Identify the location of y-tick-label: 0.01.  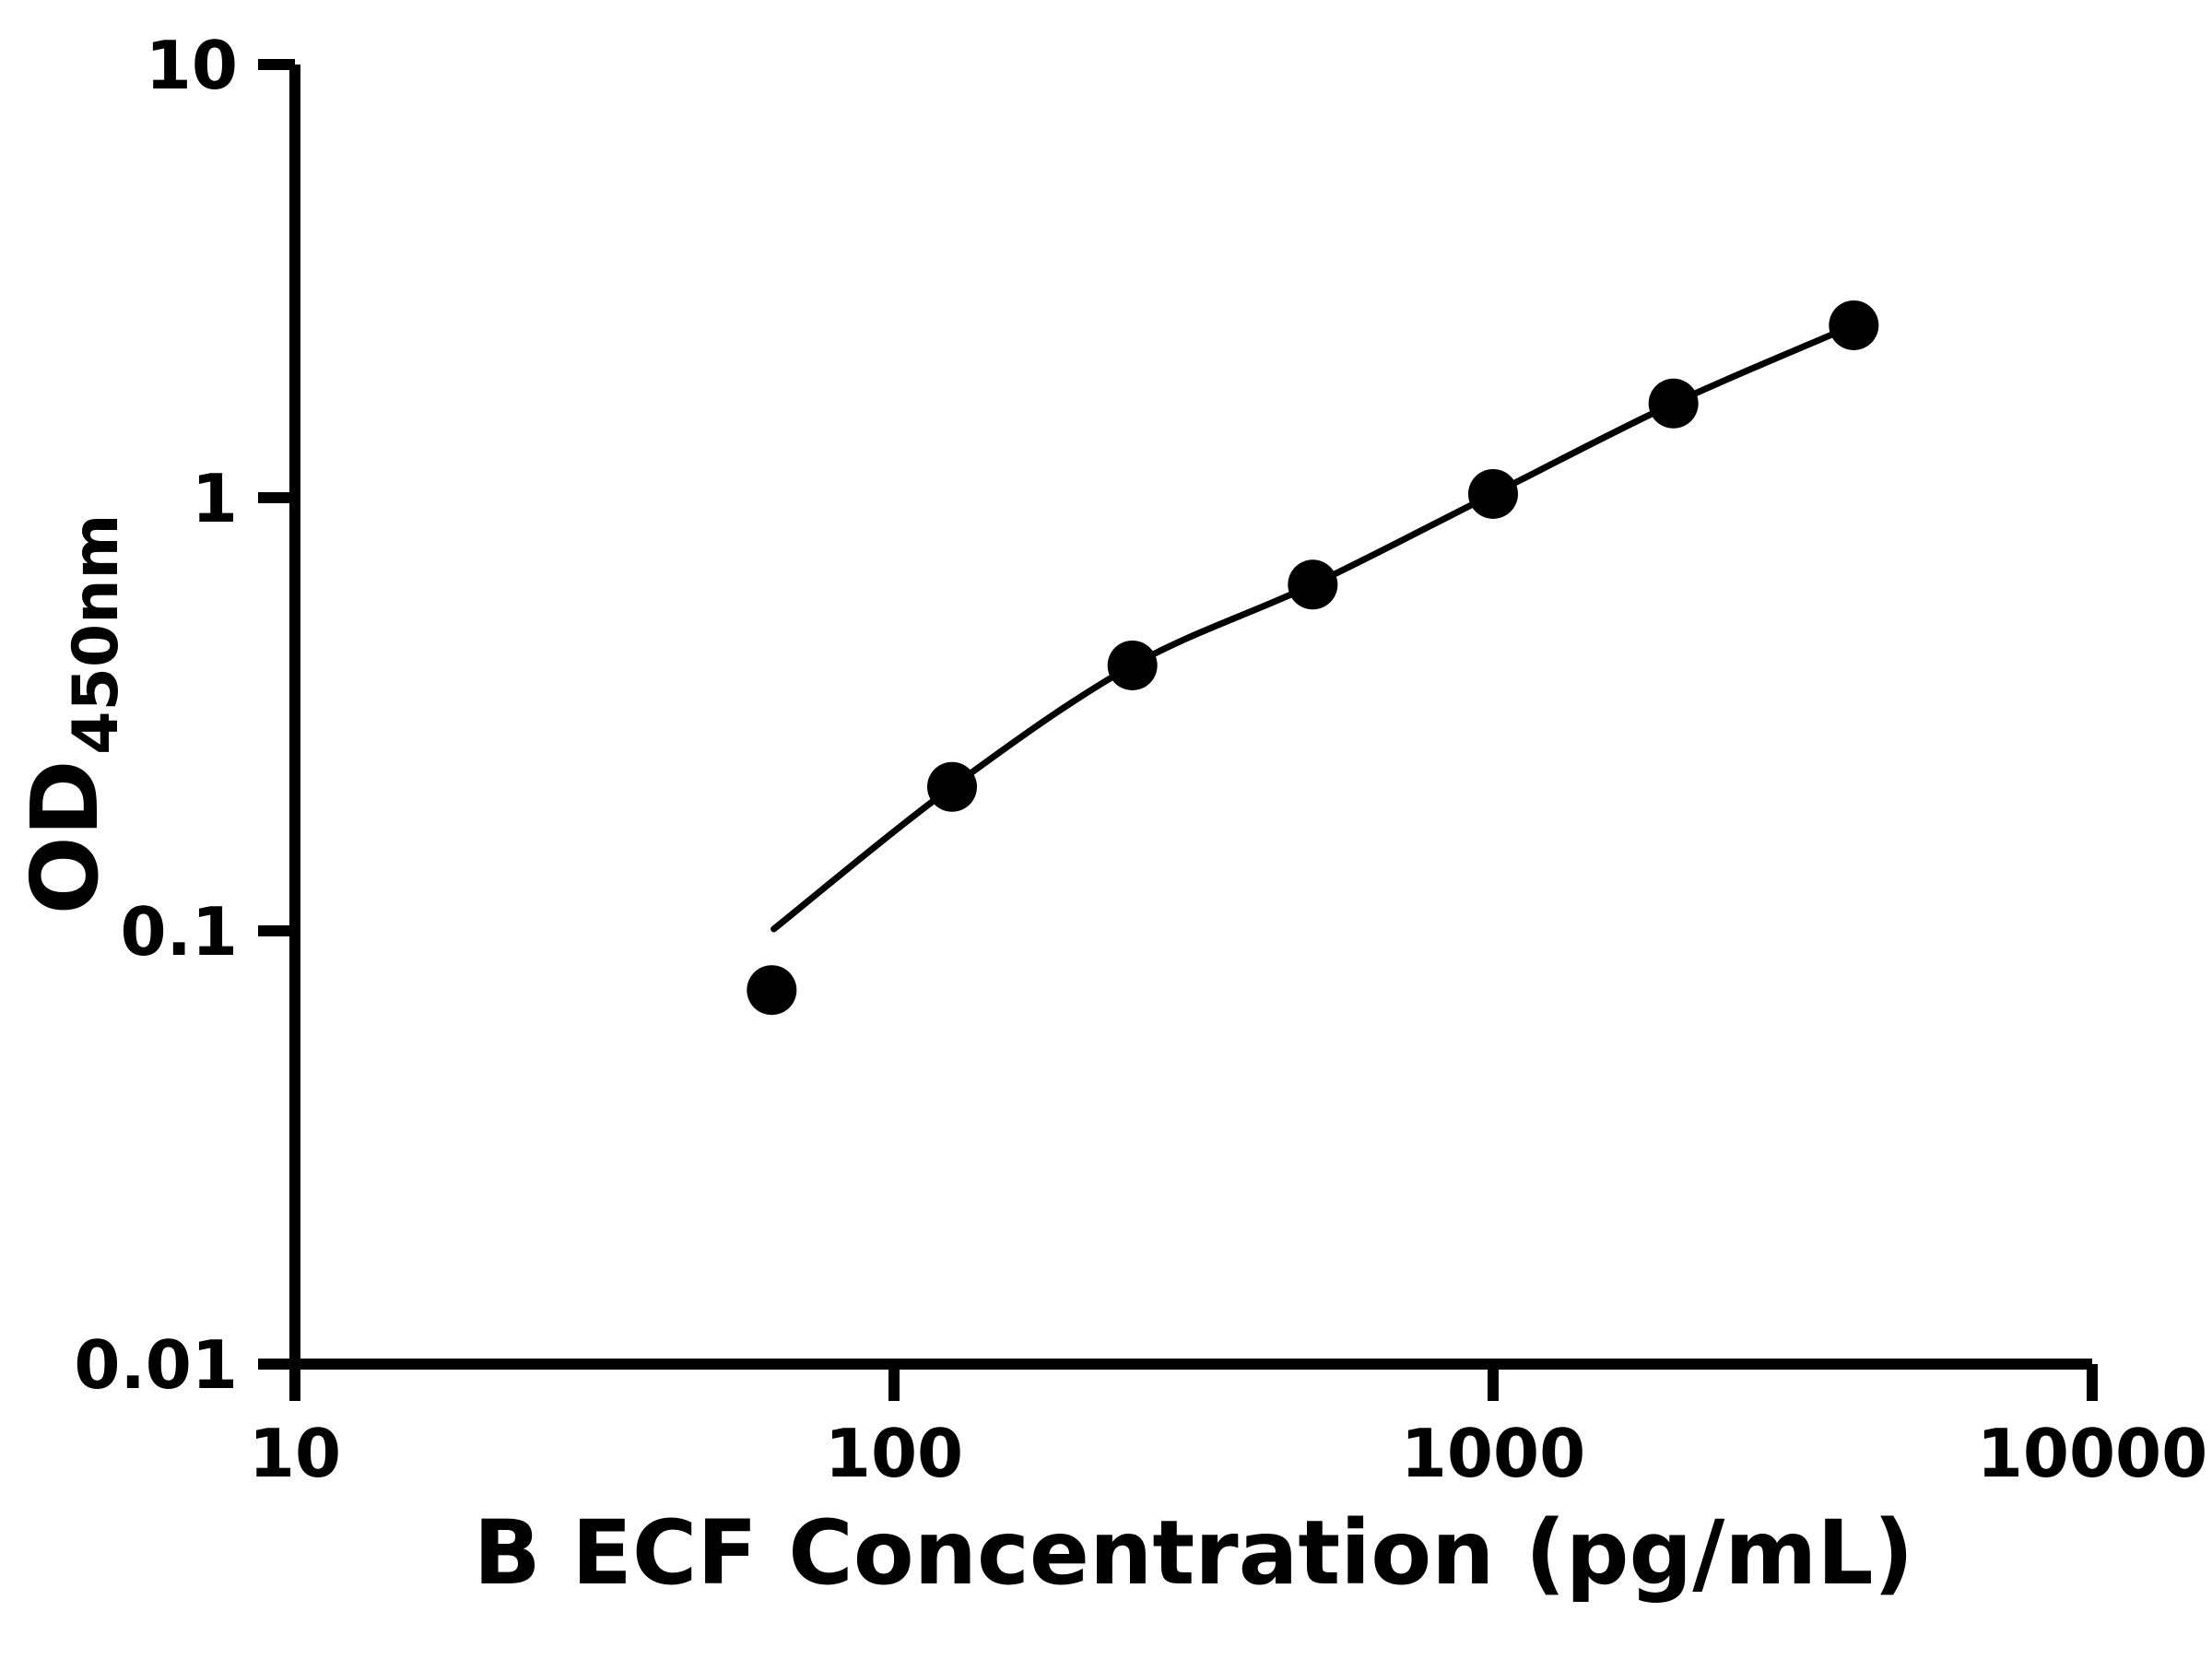
(156, 1365).